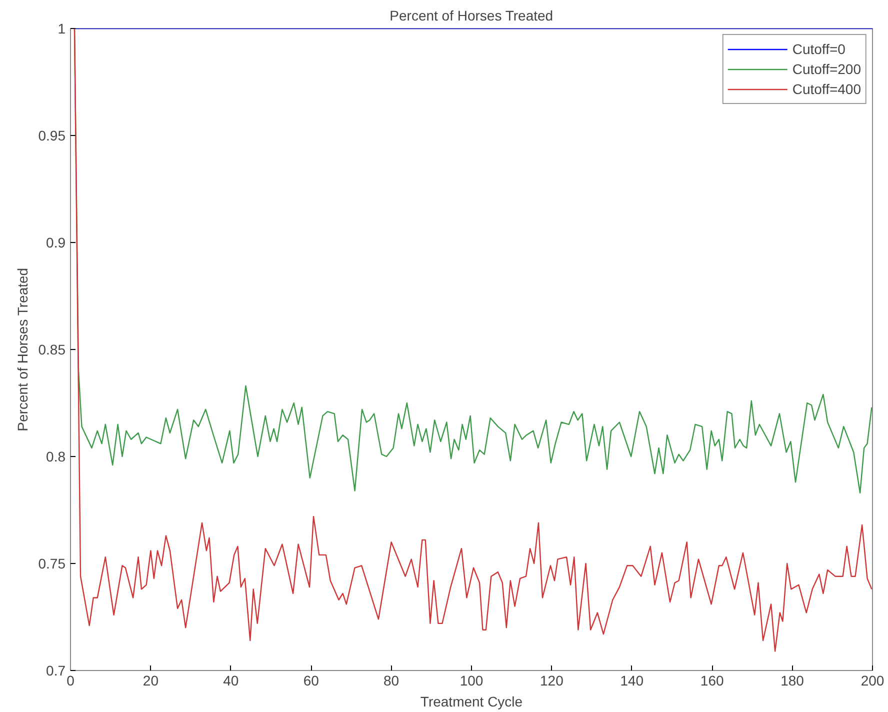 This screenshot has width=888, height=712. Describe the element at coordinates (56, 670) in the screenshot. I see `y-tick-label: 0.7` at that location.